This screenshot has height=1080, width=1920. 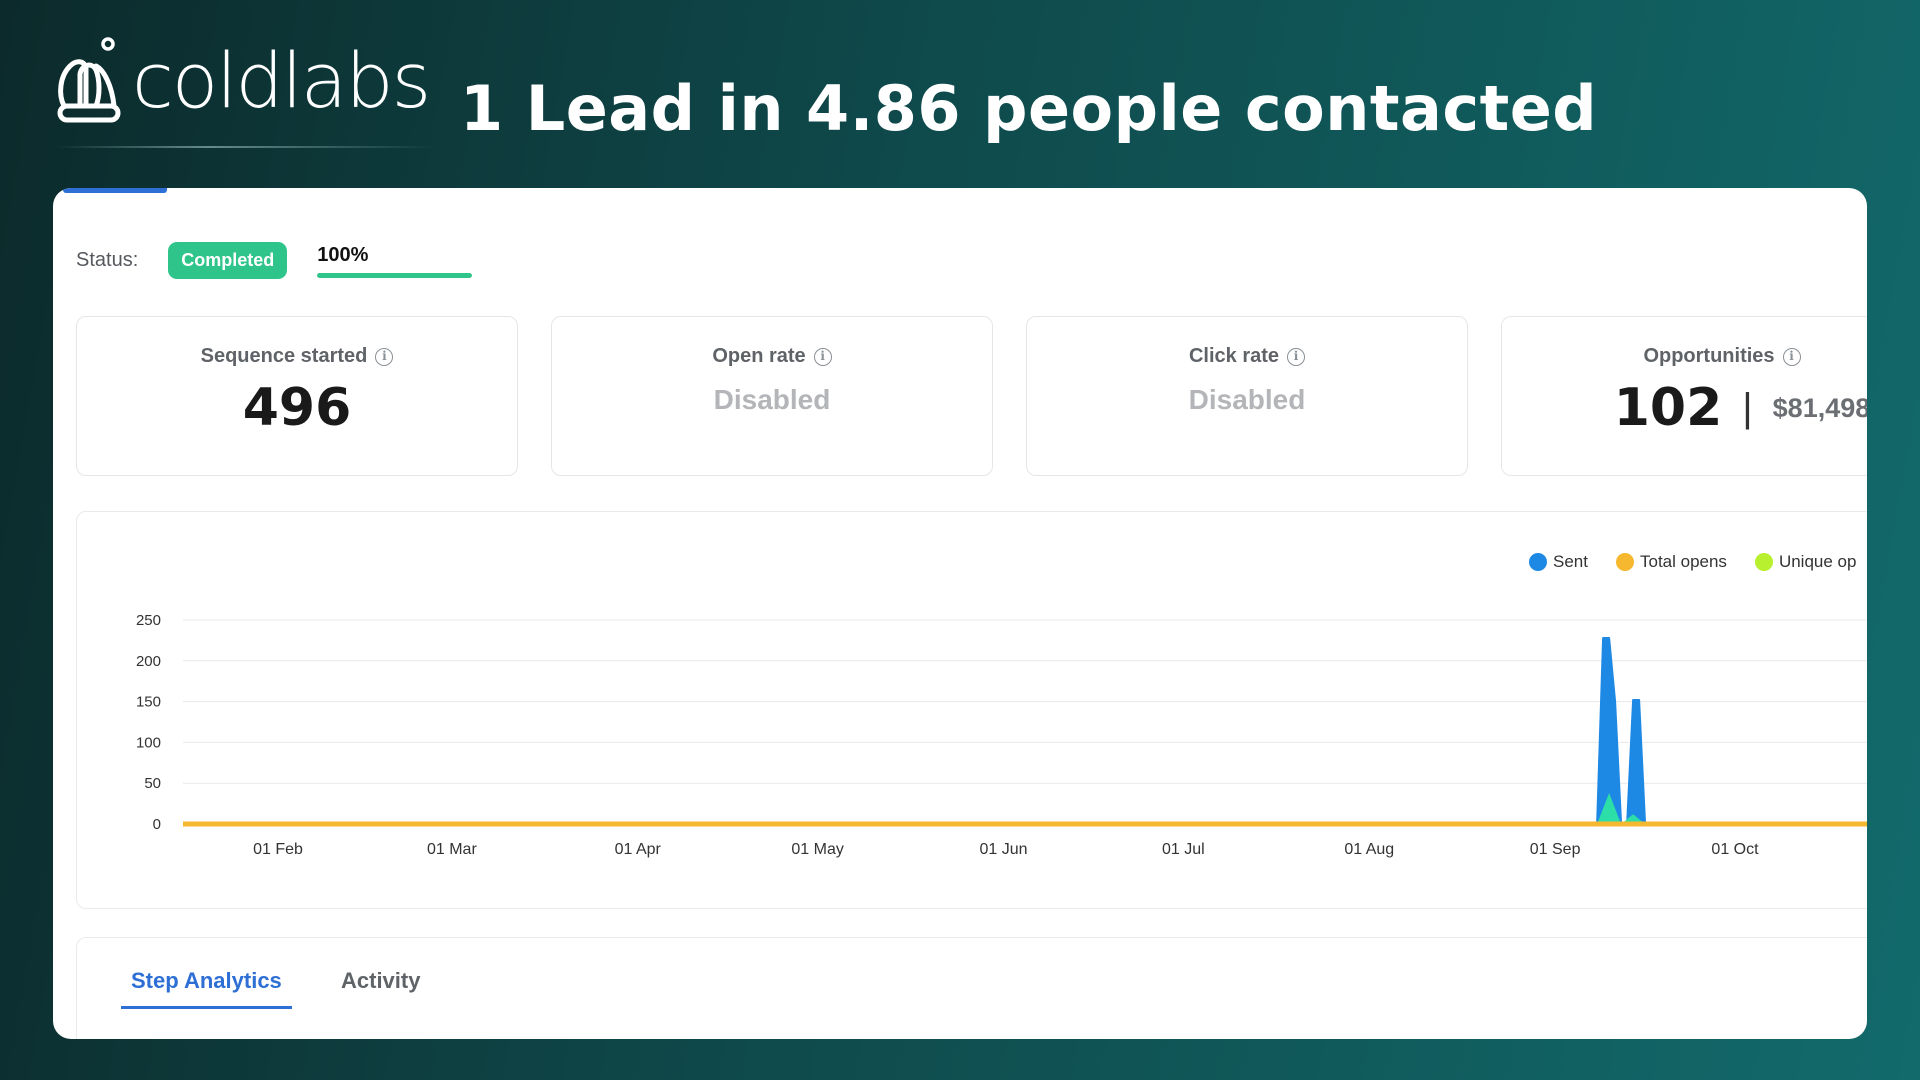 I want to click on progress-fill, so click(x=395, y=275).